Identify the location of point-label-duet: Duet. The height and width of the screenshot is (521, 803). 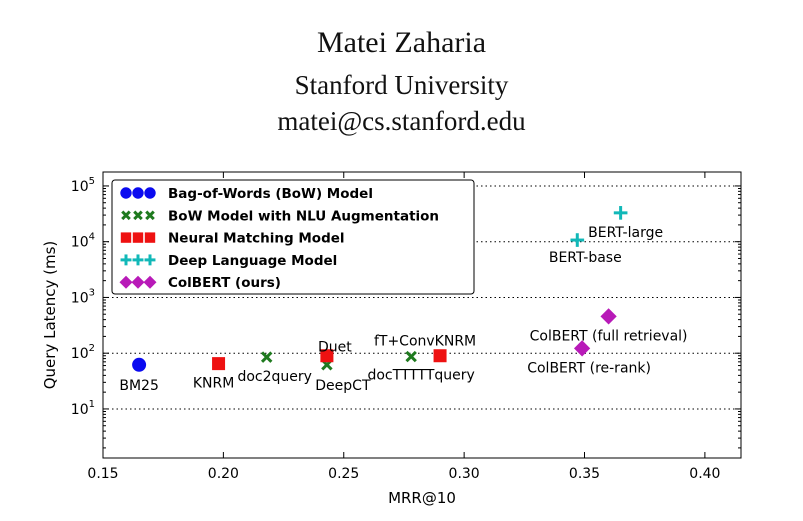
(335, 348).